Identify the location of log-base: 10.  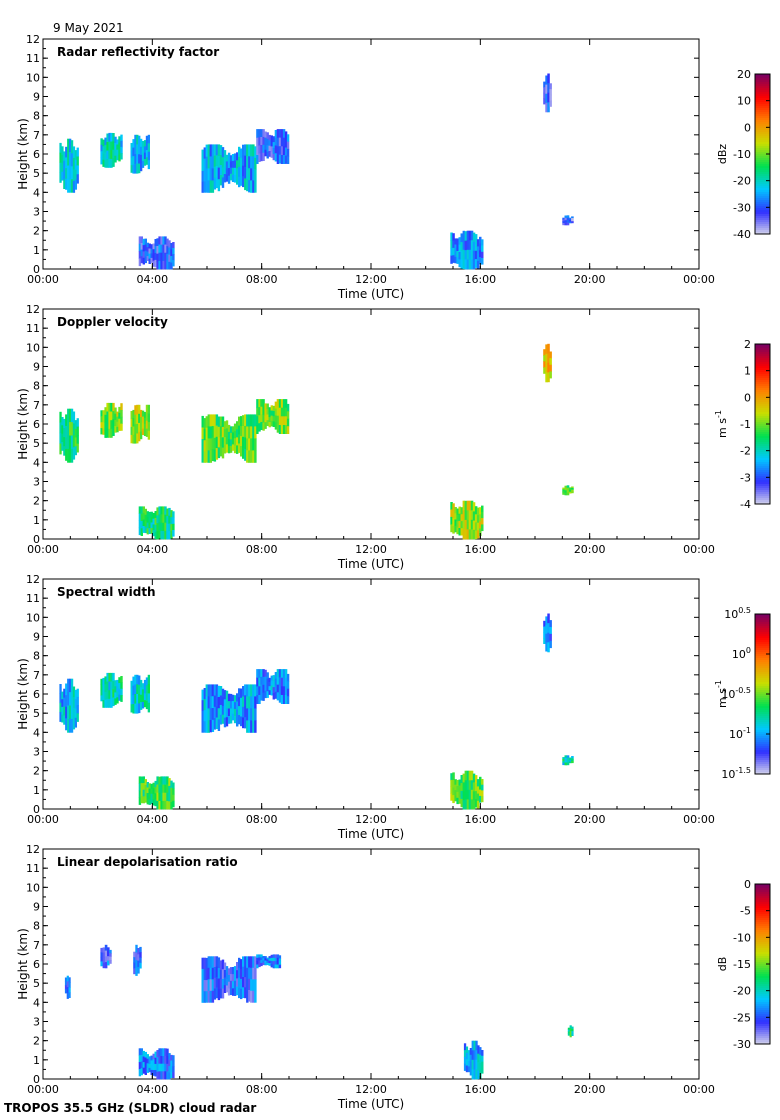
(736, 734).